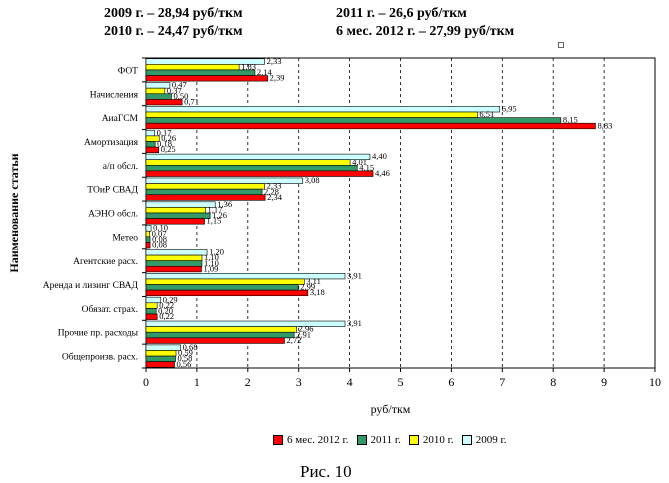  What do you see at coordinates (184, 364) in the screenshot?
I see `data-label: 0,56` at bounding box center [184, 364].